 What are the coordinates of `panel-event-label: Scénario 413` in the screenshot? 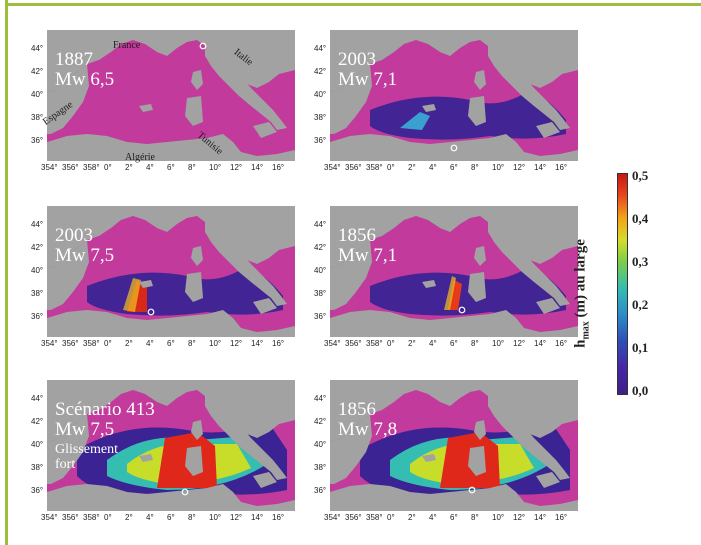 It's located at (105, 409).